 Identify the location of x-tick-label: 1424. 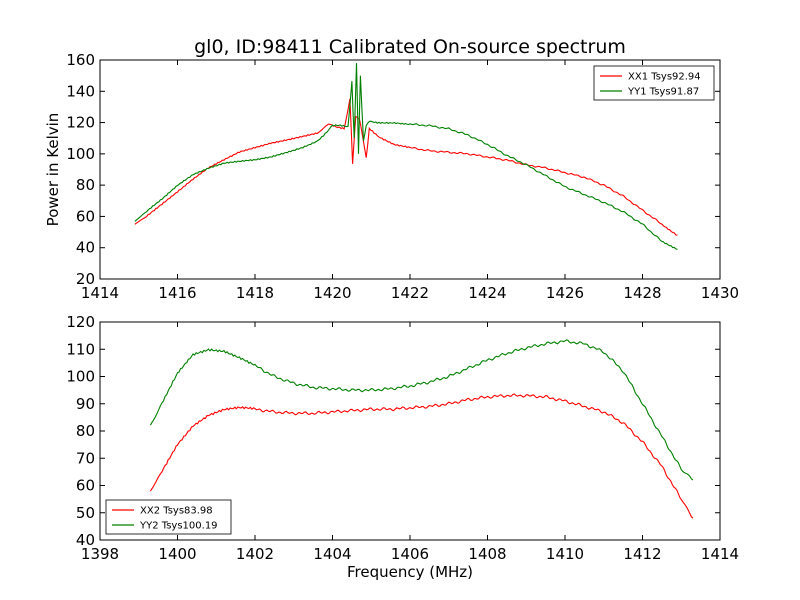
(487, 293).